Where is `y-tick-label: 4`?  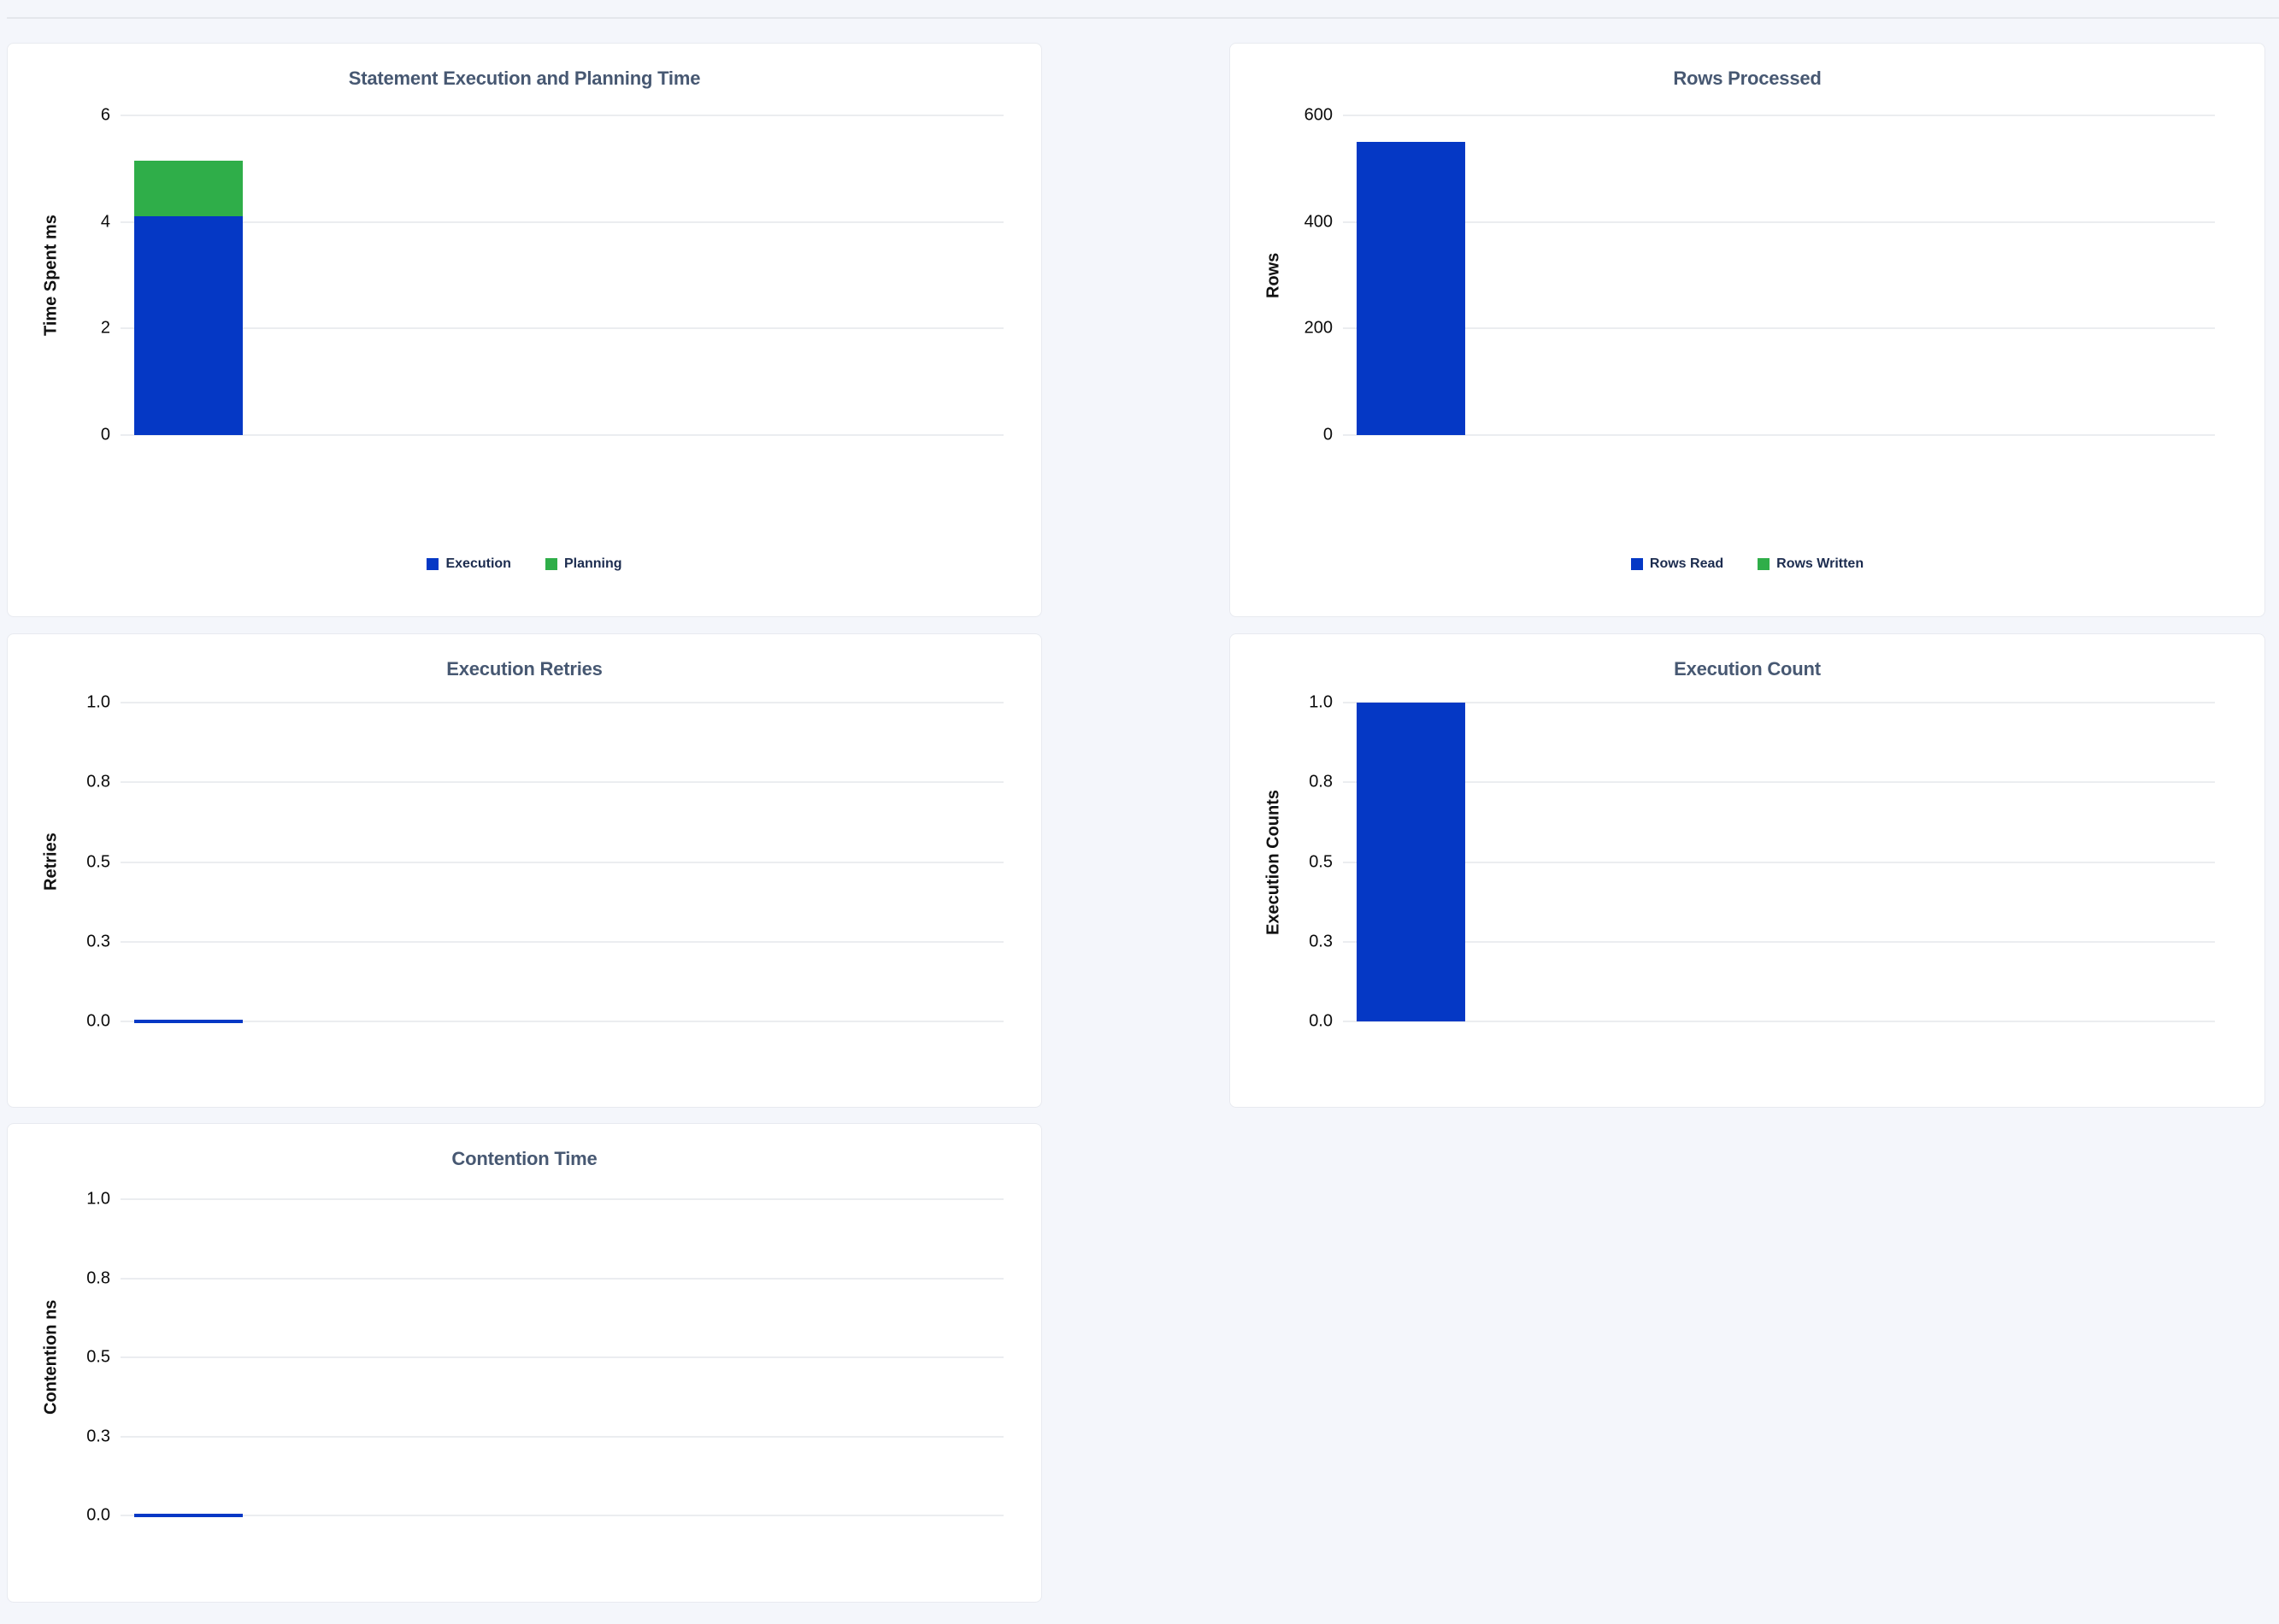 y-tick-label: 4 is located at coordinates (105, 222).